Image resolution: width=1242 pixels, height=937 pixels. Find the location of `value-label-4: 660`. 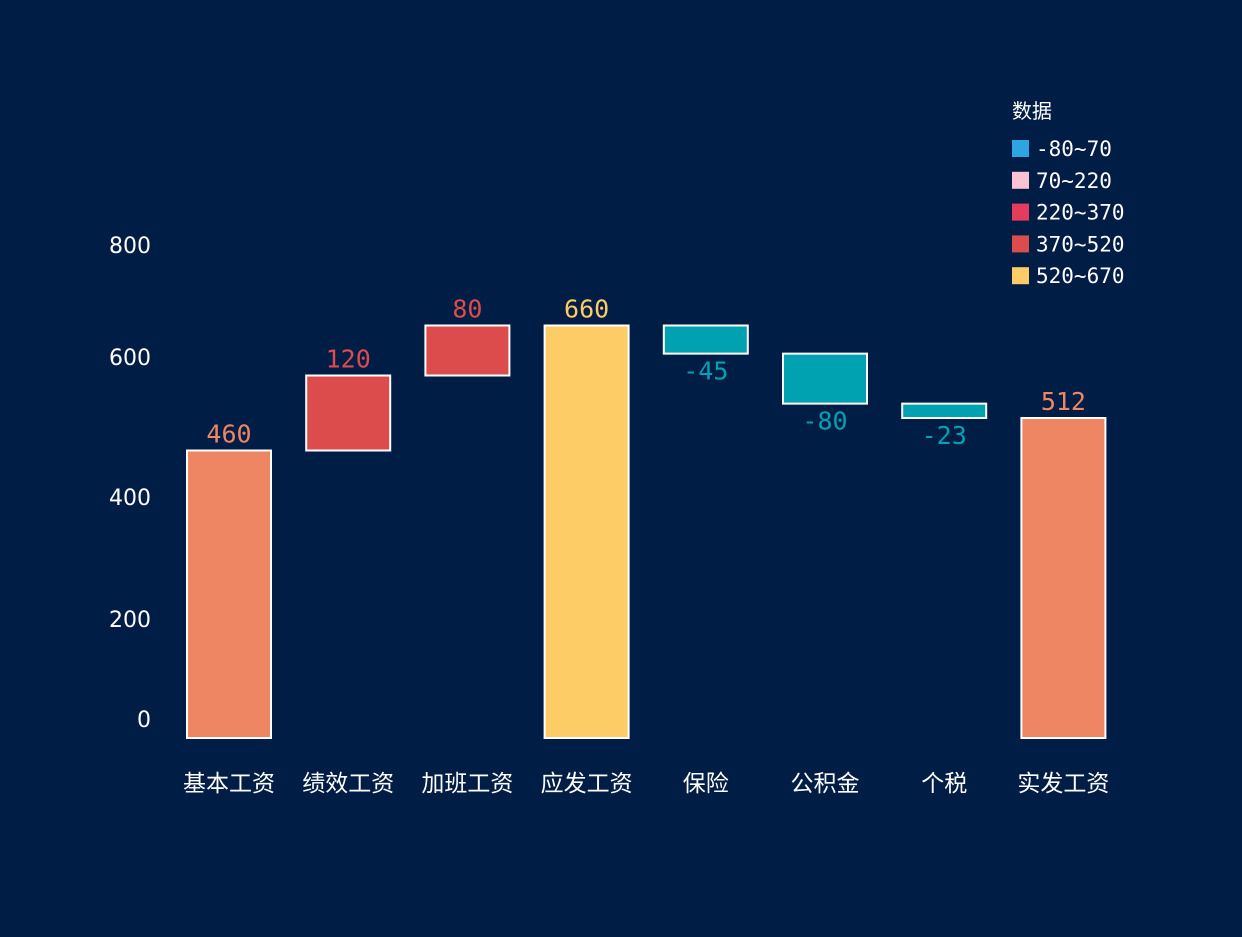

value-label-4: 660 is located at coordinates (586, 309).